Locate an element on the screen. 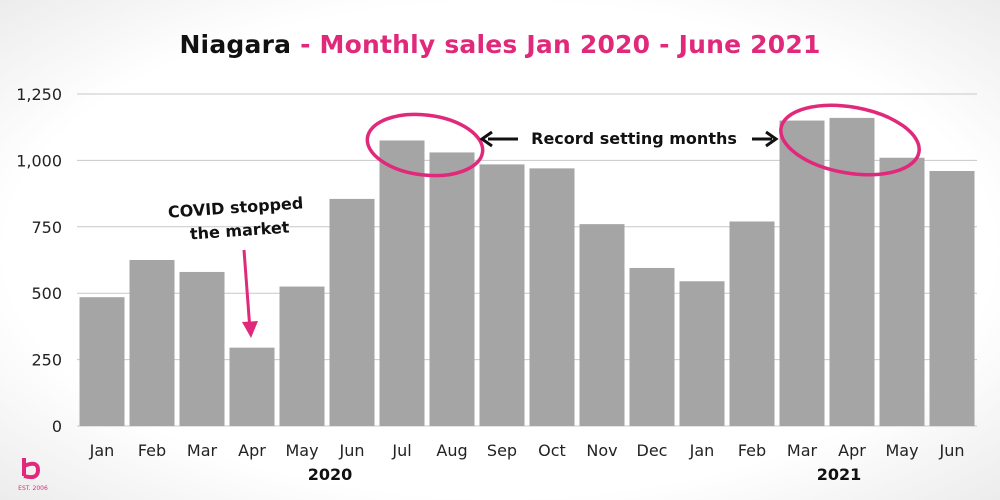  covid-note-line2: the market is located at coordinates (239, 231).